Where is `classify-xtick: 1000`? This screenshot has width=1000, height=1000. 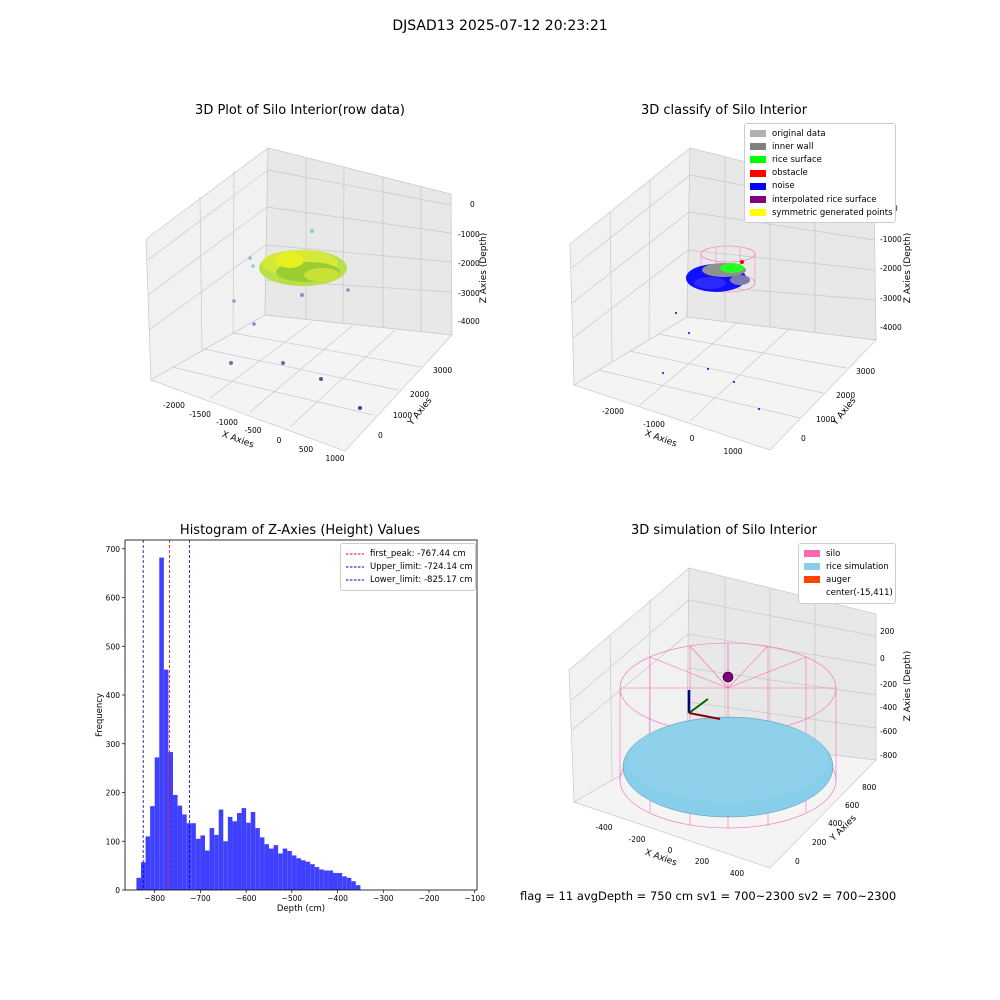 classify-xtick: 1000 is located at coordinates (732, 451).